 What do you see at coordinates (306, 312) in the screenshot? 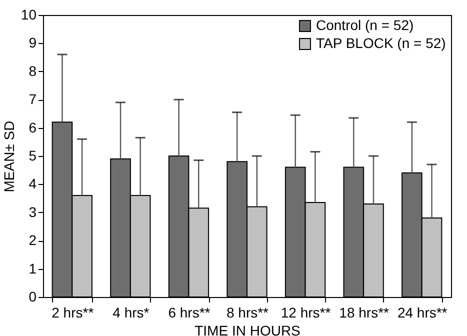
I see `x-tick-label: 12 hrs**` at bounding box center [306, 312].